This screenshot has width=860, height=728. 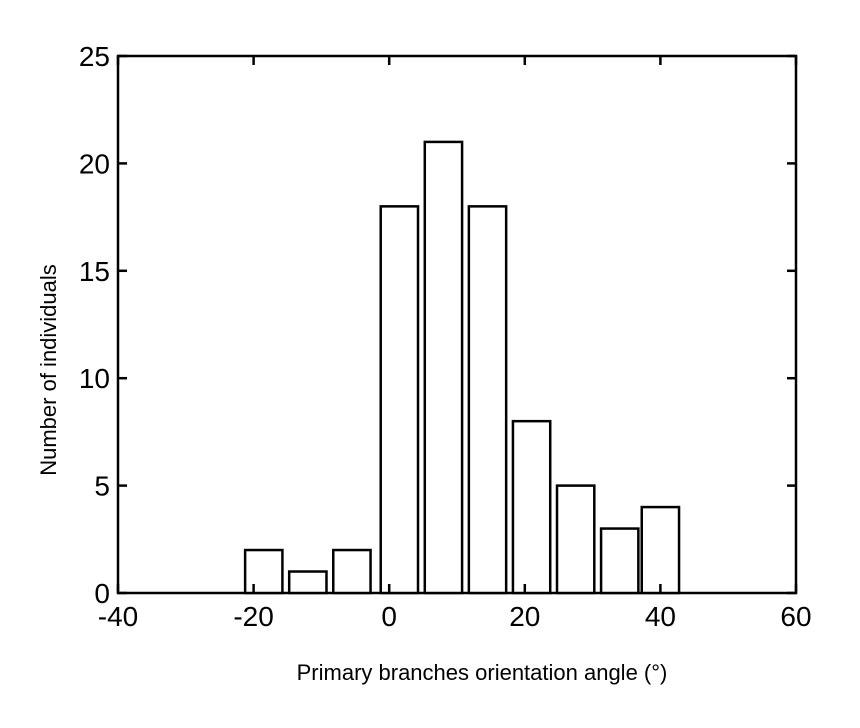 What do you see at coordinates (524, 616) in the screenshot?
I see `x-tick-label: 20` at bounding box center [524, 616].